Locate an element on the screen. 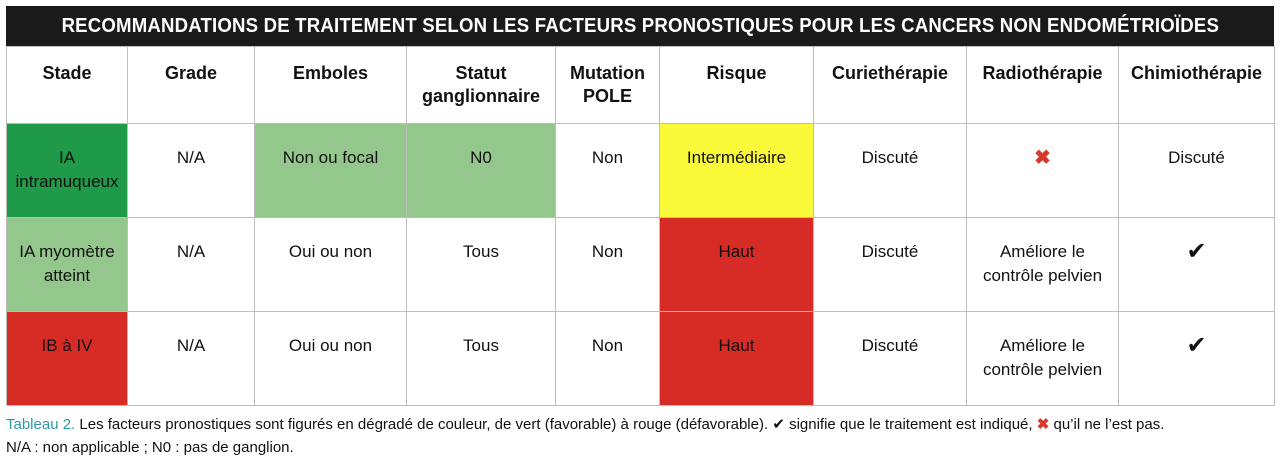  header-stade: Stade is located at coordinates (67, 85).